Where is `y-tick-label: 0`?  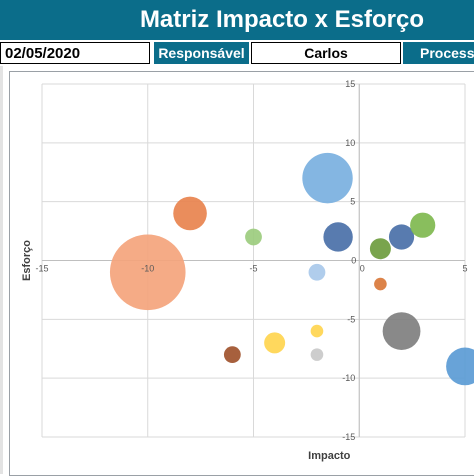 y-tick-label: 0 is located at coordinates (353, 261).